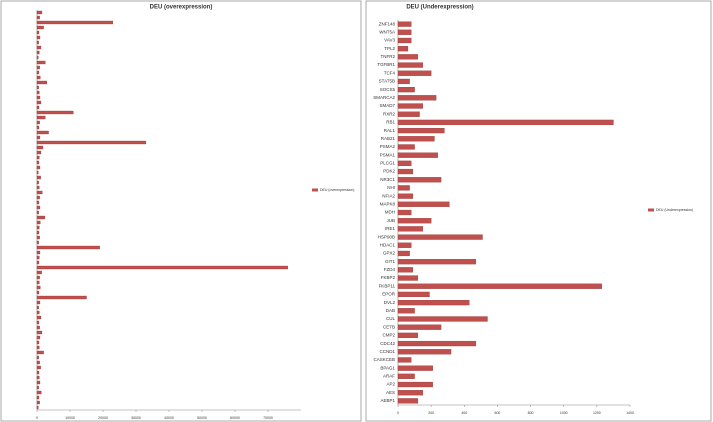  Describe the element at coordinates (388, 277) in the screenshot. I see `y-tick-label: FKBP2` at that location.